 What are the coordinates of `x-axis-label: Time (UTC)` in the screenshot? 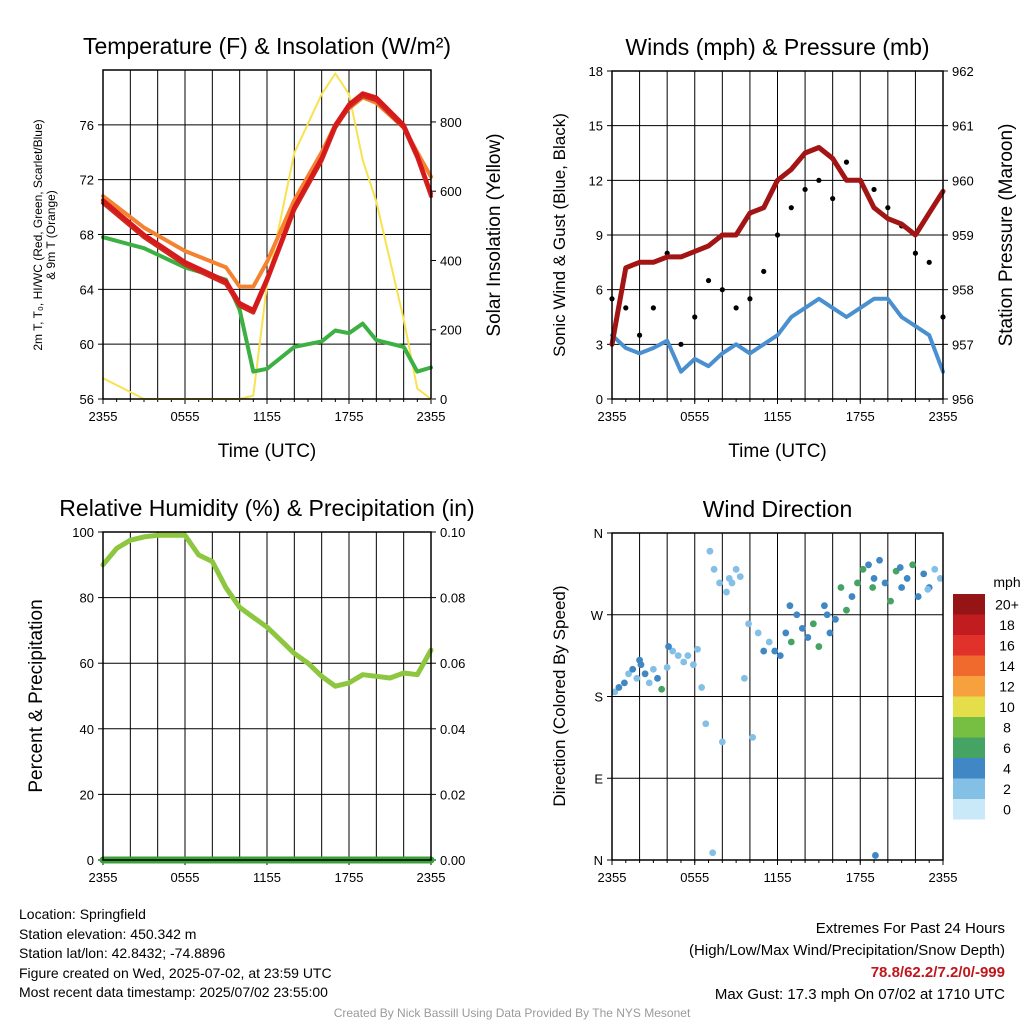 It's located at (267, 451).